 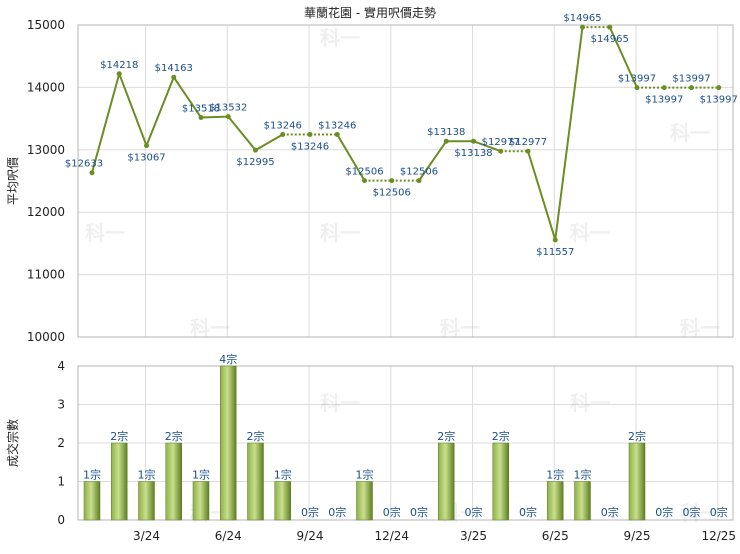 What do you see at coordinates (255, 162) in the screenshot?
I see `data-point-label: $12995` at bounding box center [255, 162].